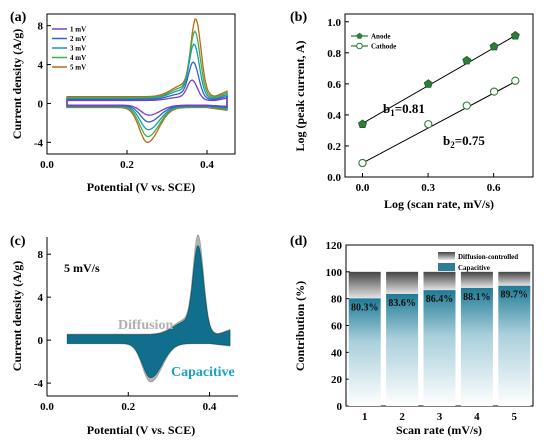  Describe the element at coordinates (203, 372) in the screenshot. I see `panel-c-label-capacitive: Capacitive` at that location.